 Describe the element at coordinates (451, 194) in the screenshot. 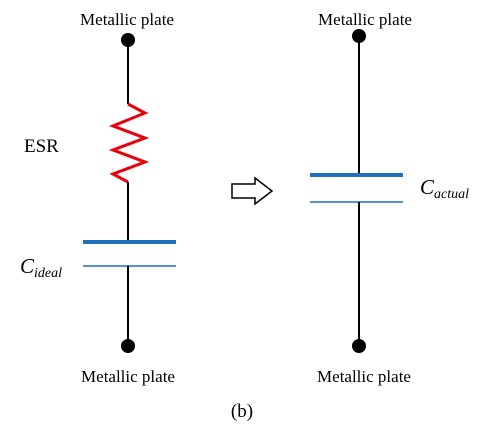

I see `actual-capacitor-subscript: actual` at that location.